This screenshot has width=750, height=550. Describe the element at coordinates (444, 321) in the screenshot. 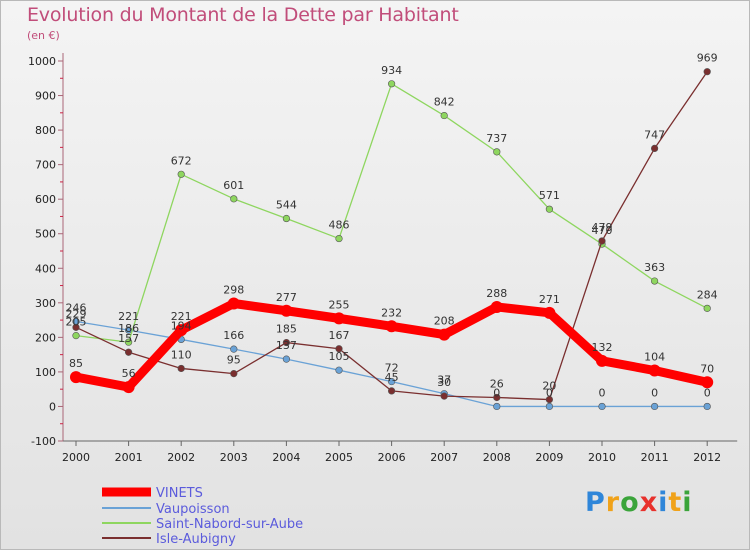

I see `data-label: 208` at that location.